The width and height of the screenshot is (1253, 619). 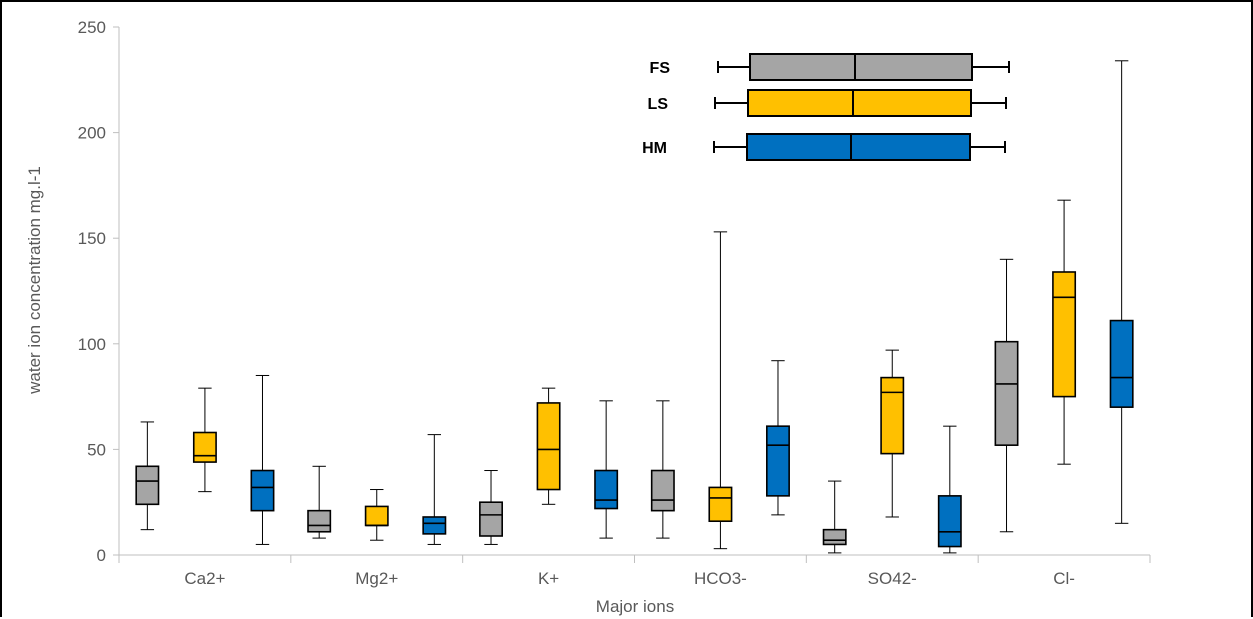 What do you see at coordinates (376, 578) in the screenshot?
I see `x-tick-label: Mg2+` at bounding box center [376, 578].